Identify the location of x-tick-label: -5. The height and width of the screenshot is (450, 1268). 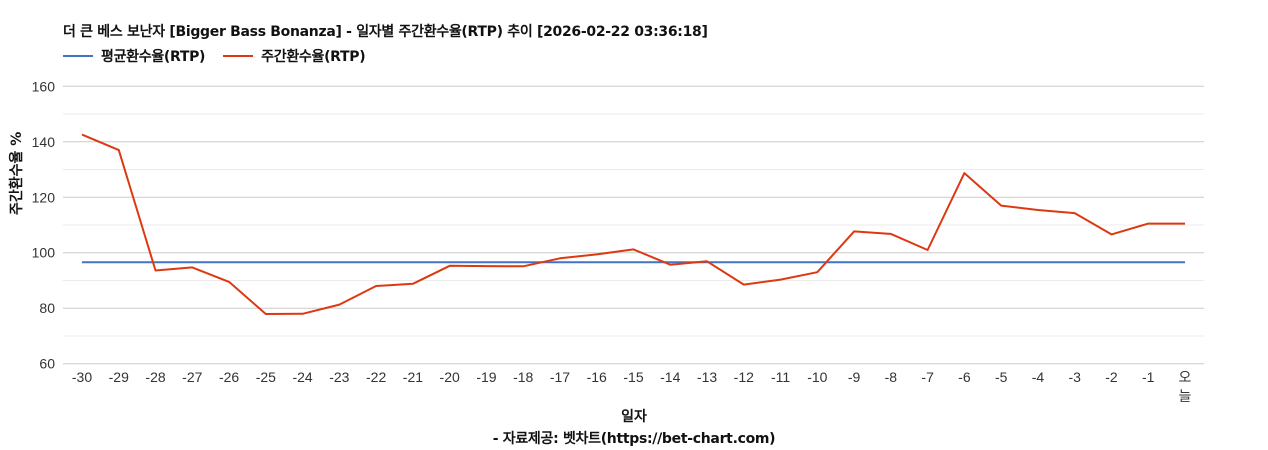
(1001, 377).